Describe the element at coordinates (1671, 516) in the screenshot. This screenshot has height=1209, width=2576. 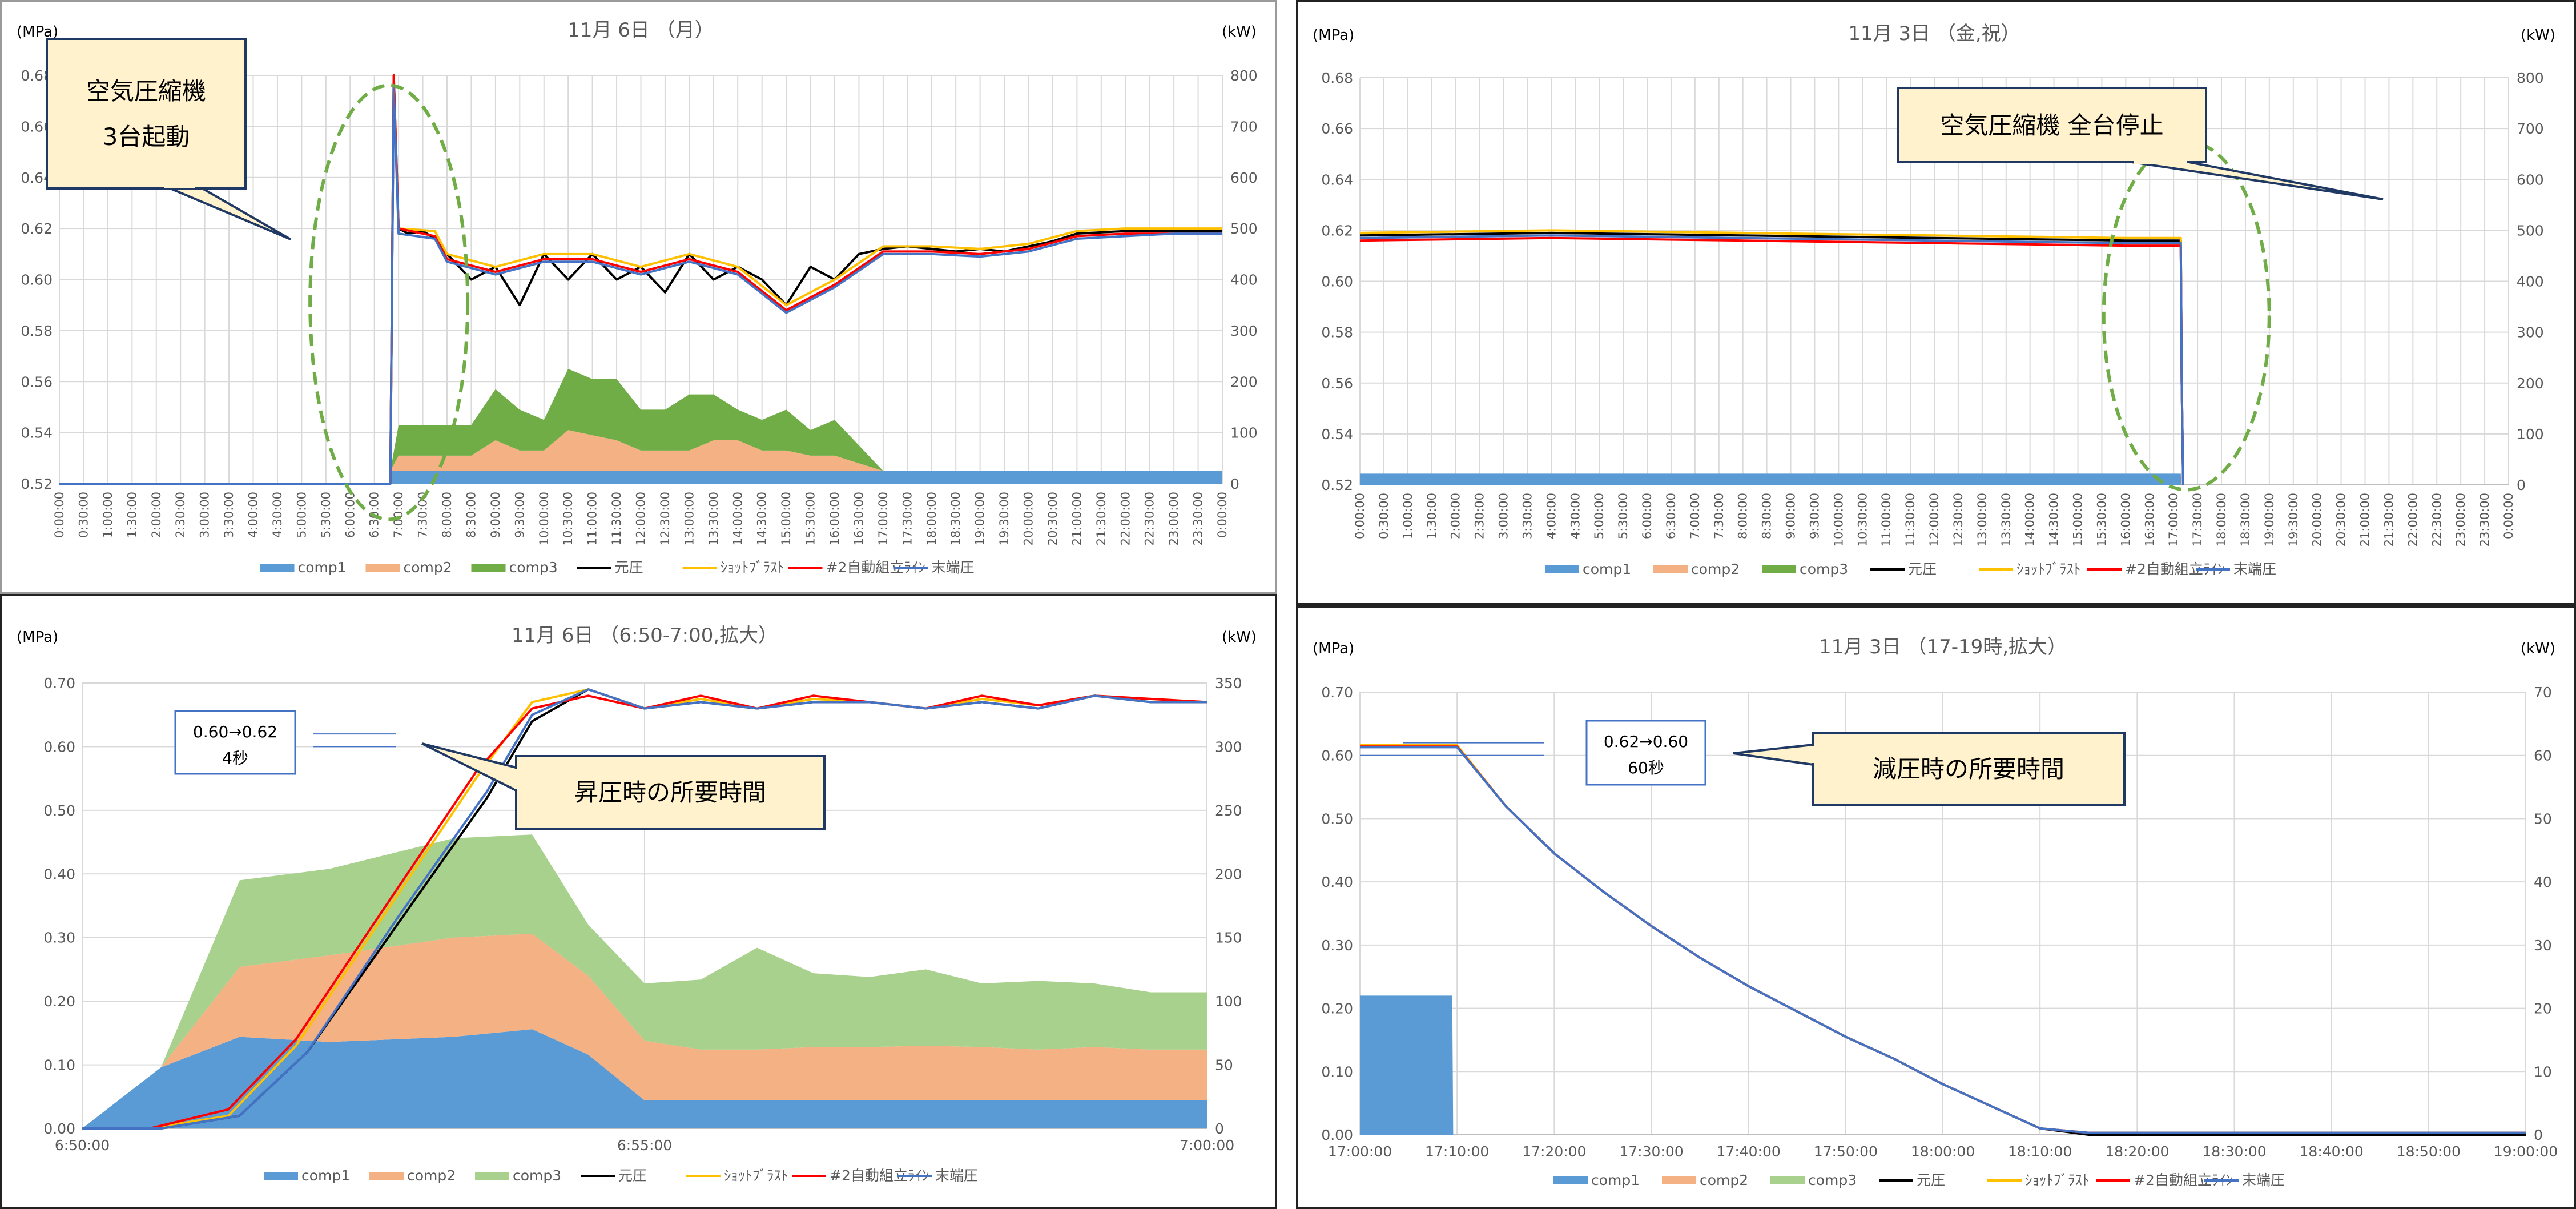
I see `x-tick-label: 6:30:00` at that location.